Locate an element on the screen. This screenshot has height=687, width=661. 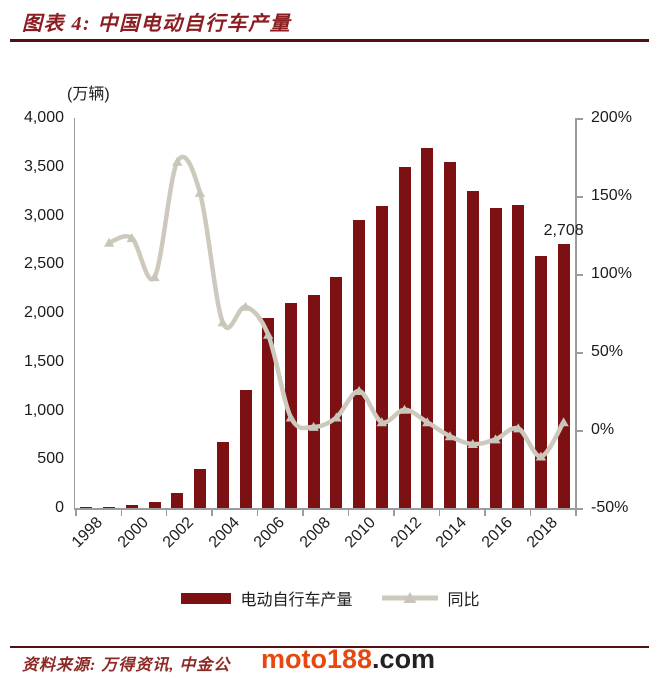
y-right-tick-label: 200% is located at coordinates (611, 117).